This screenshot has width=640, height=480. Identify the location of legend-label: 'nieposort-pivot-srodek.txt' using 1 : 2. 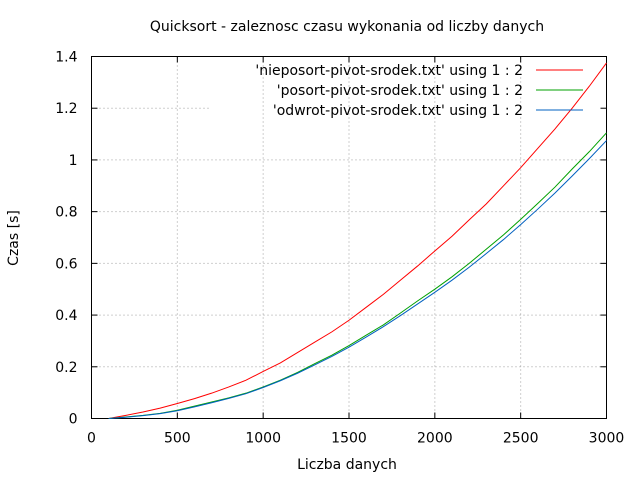
(389, 71).